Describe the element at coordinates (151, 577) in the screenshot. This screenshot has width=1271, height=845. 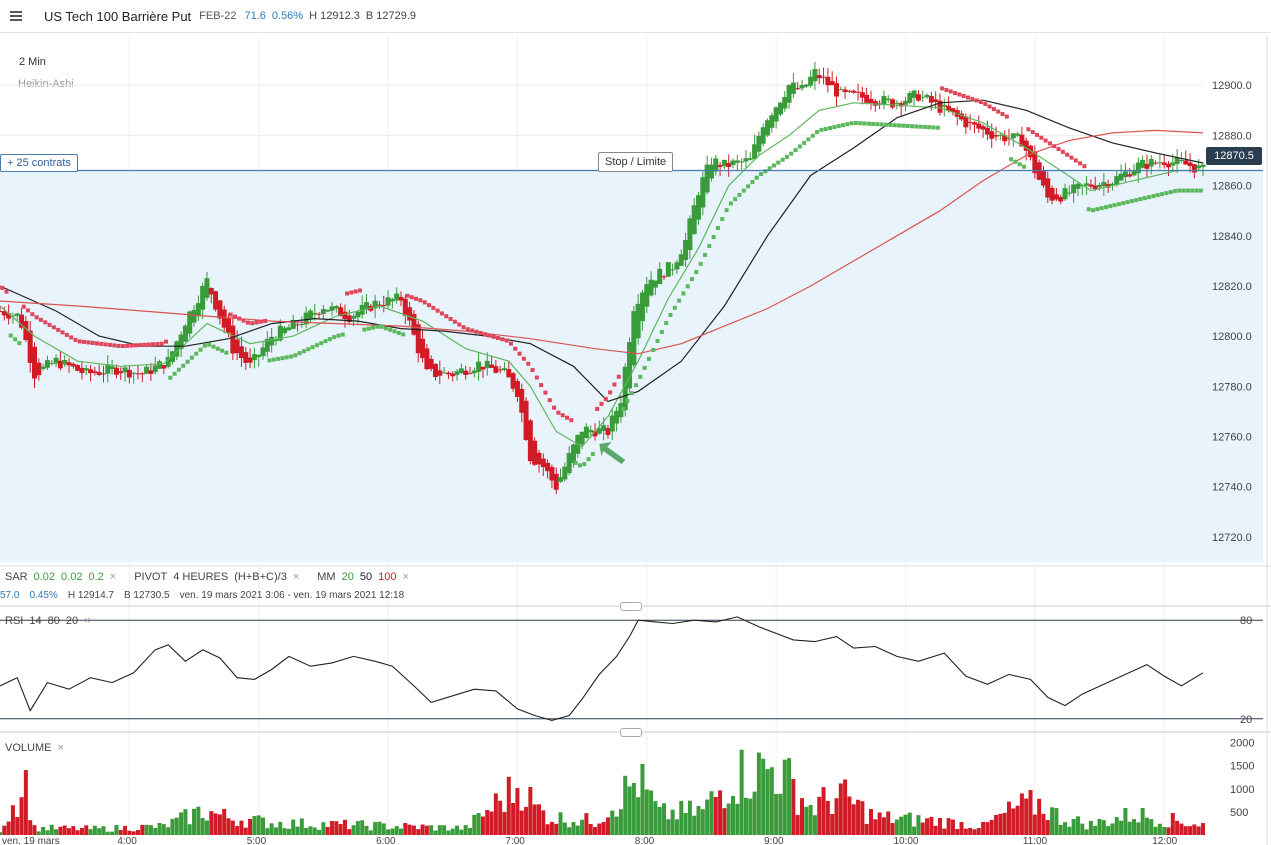
I see `pivot-label: PIVOT` at that location.